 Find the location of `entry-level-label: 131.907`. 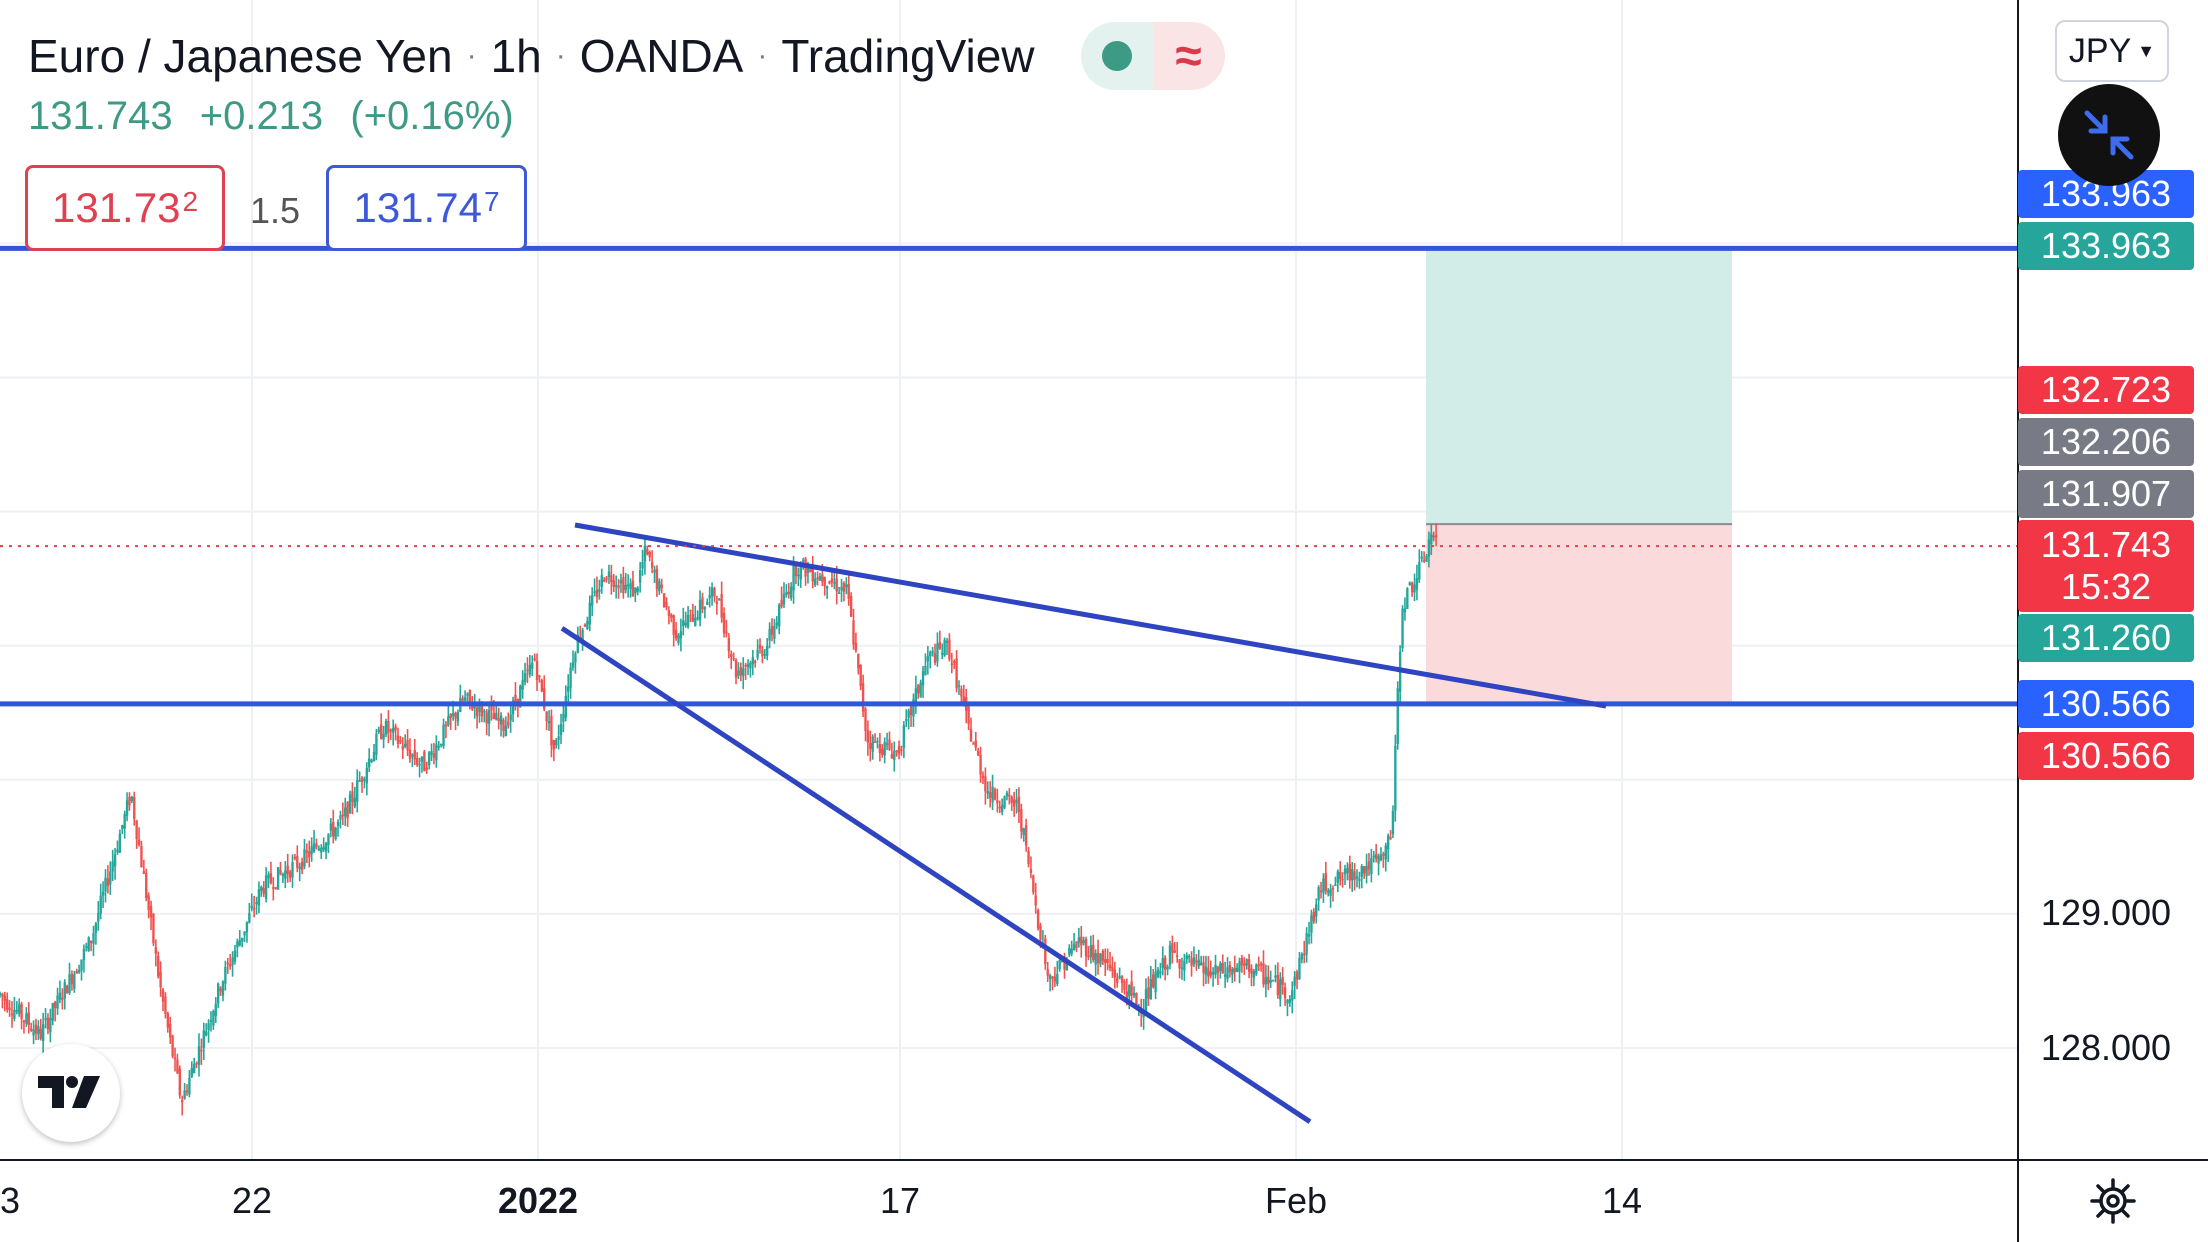

entry-level-label: 131.907 is located at coordinates (2106, 494).